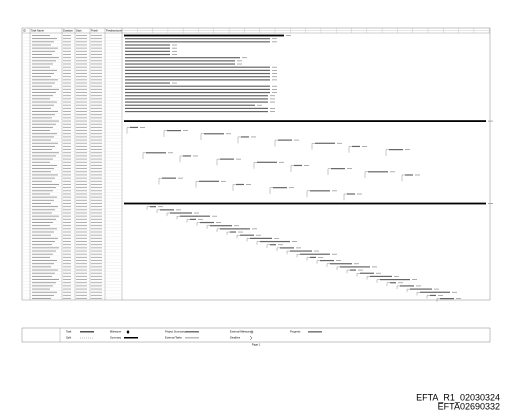 Image resolution: width=512 pixels, height=416 pixels. I want to click on summary-bar, so click(305, 121).